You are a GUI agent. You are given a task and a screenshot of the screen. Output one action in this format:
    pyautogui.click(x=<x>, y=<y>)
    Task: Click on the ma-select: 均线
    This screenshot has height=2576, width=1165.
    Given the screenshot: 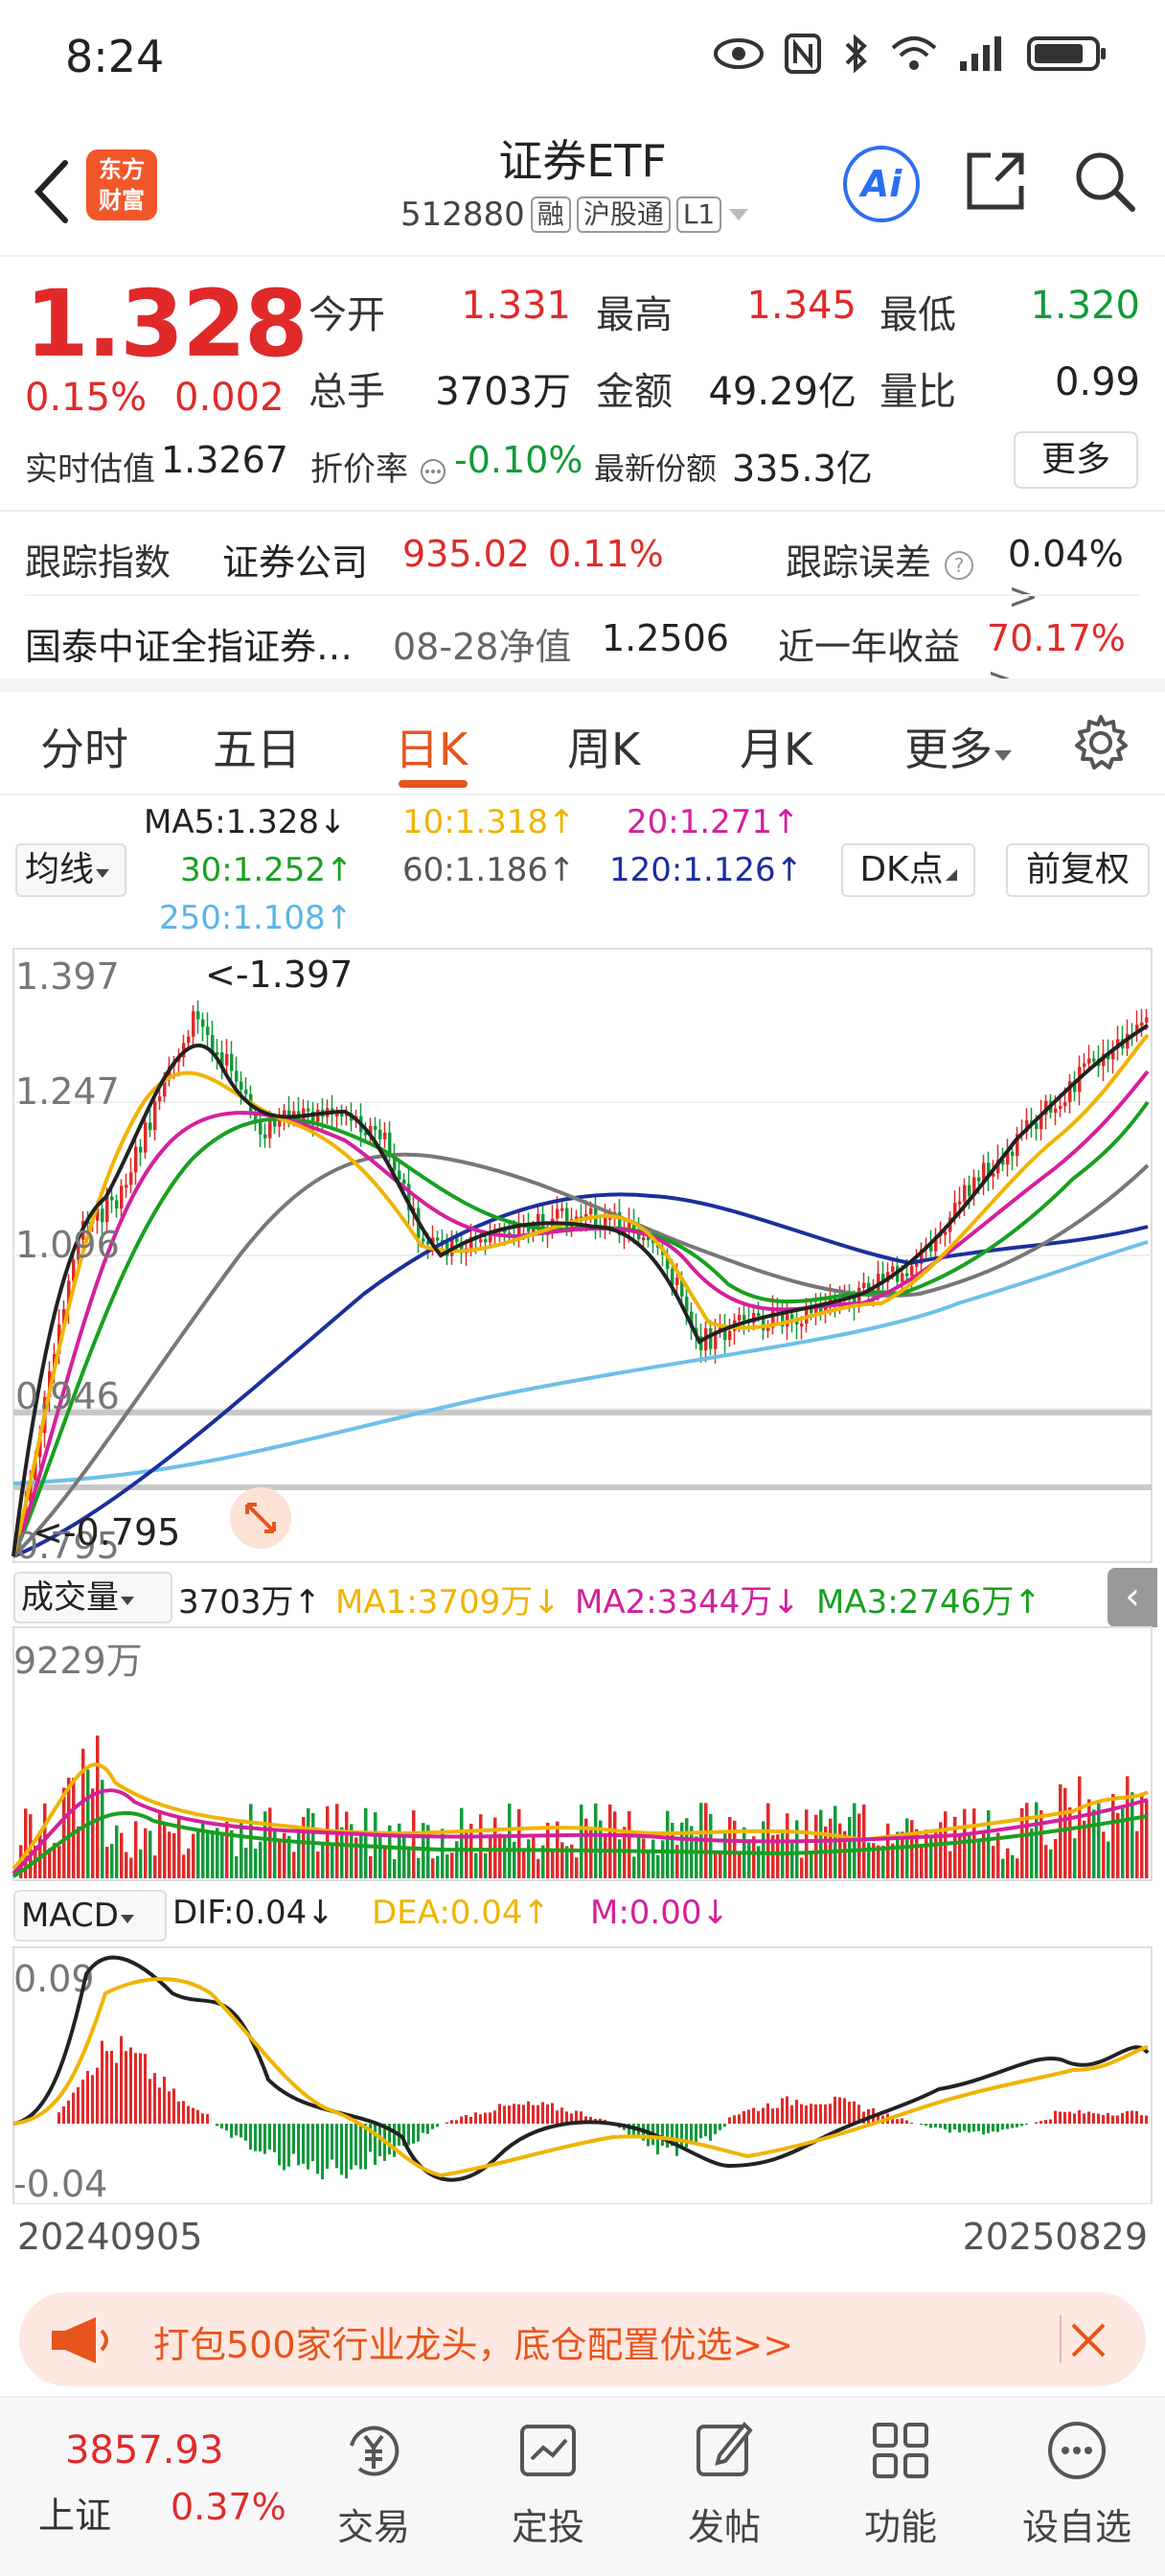 What is the action you would take?
    pyautogui.click(x=71, y=870)
    